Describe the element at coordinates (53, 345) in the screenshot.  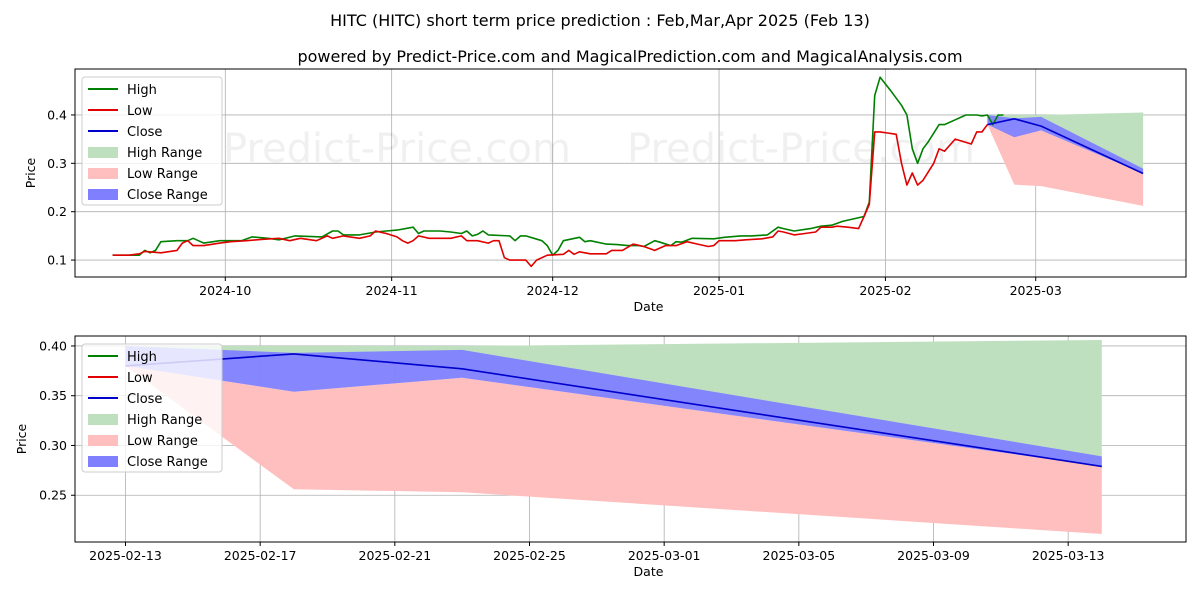
I see `y-tick-label: 0.40` at that location.